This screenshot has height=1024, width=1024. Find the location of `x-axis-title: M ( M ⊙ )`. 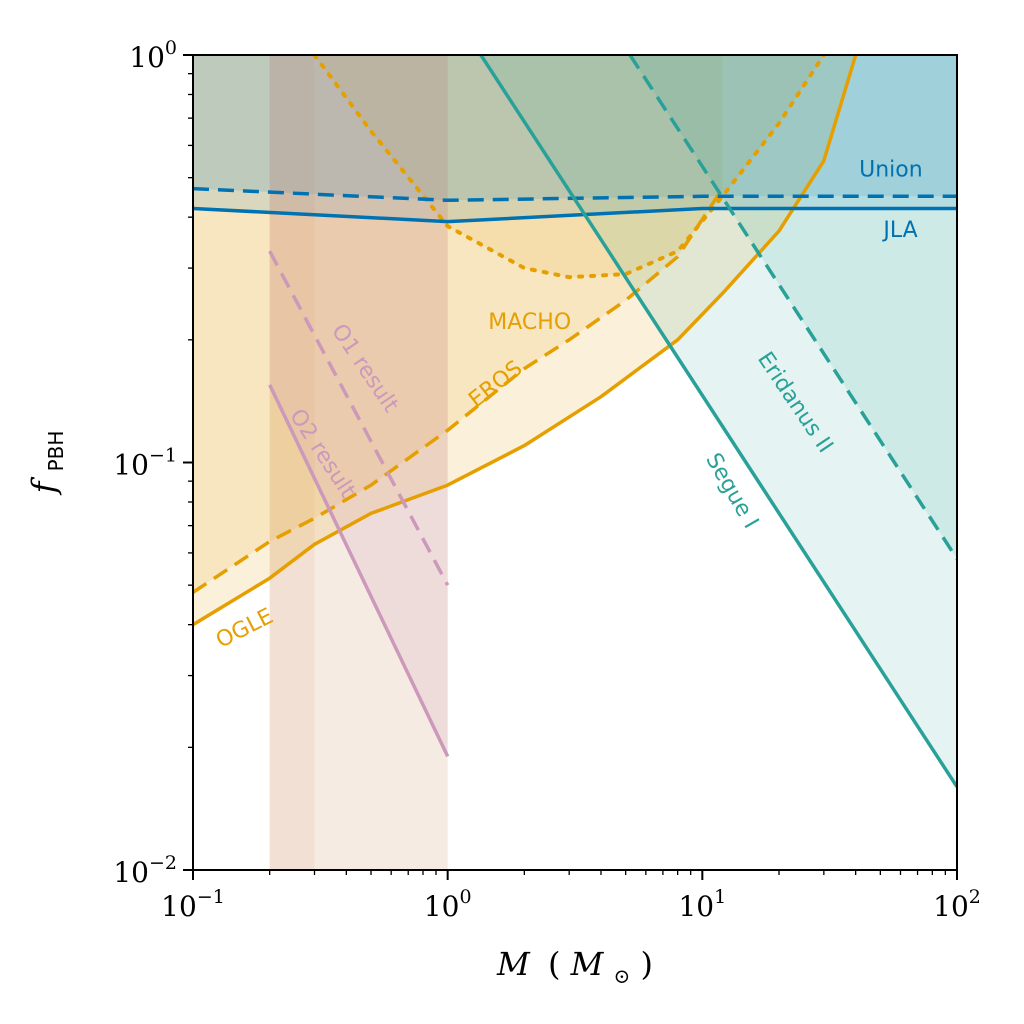

x-axis-title: M ( M ⊙ ) is located at coordinates (574, 968).